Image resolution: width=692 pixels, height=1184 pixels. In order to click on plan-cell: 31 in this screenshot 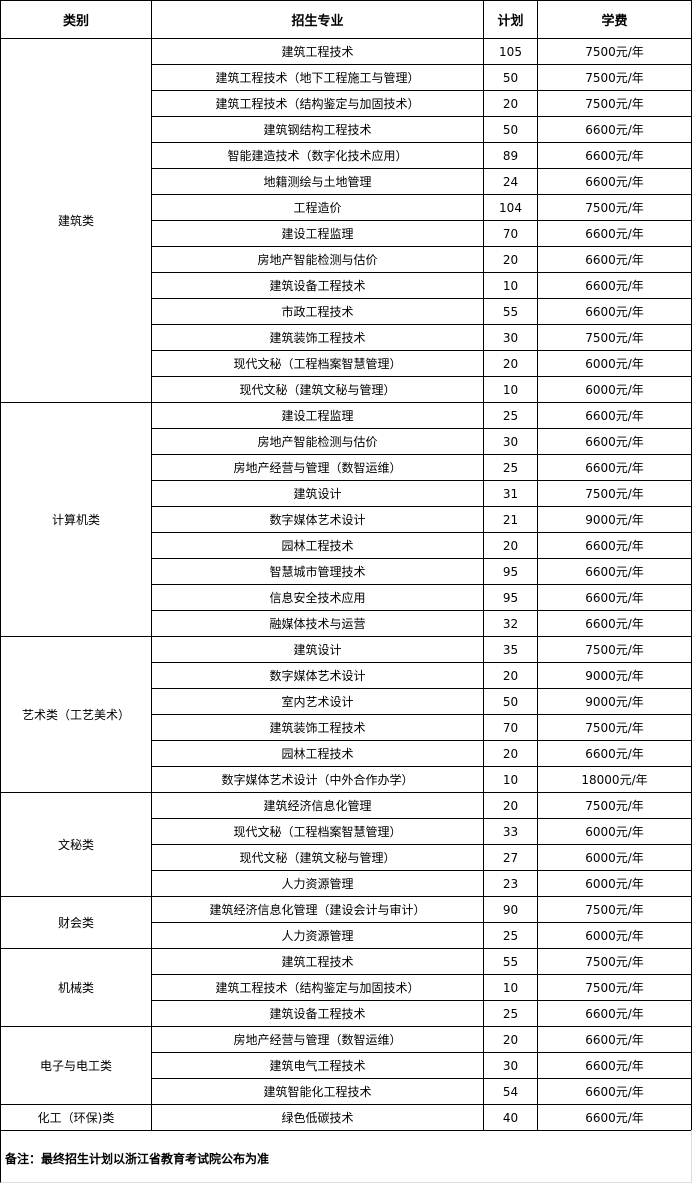, I will do `click(510, 493)`.